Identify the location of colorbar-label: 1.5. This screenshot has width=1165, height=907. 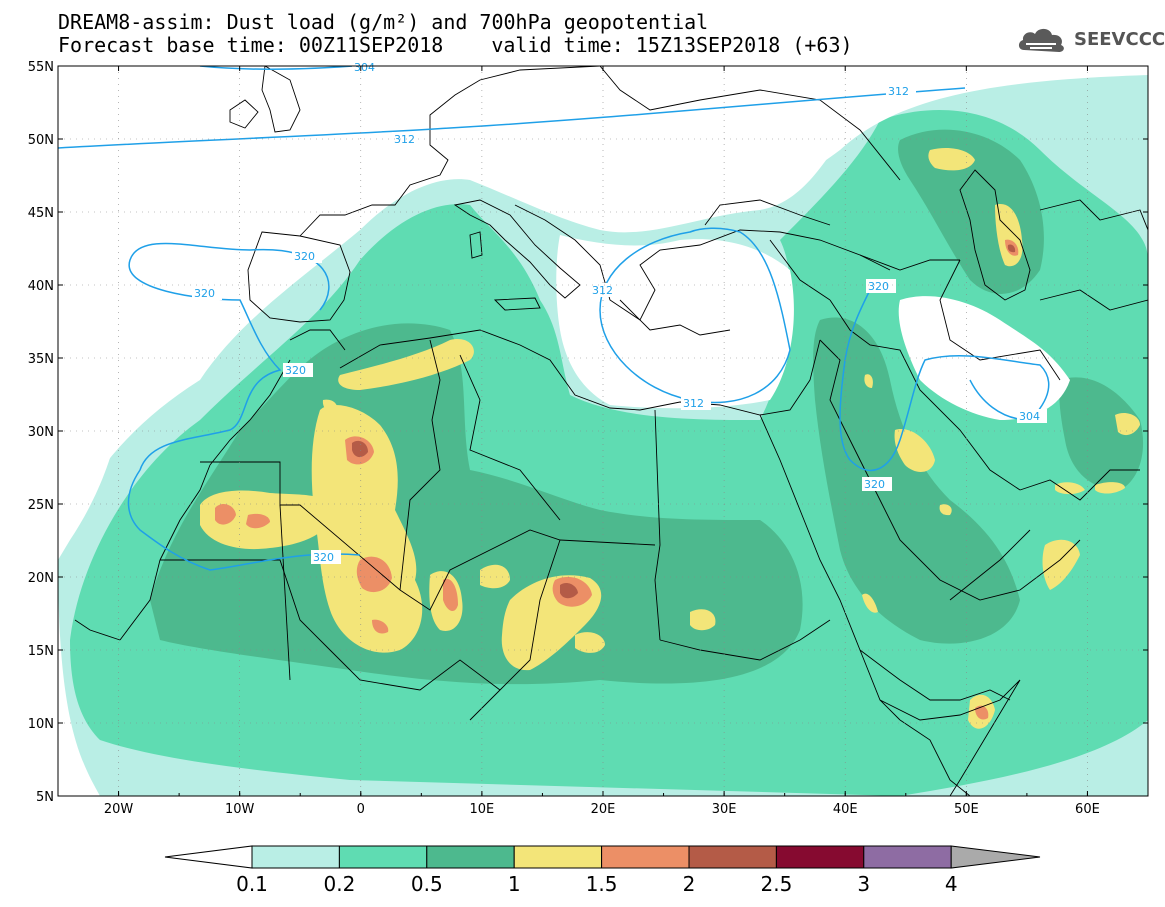
(602, 884).